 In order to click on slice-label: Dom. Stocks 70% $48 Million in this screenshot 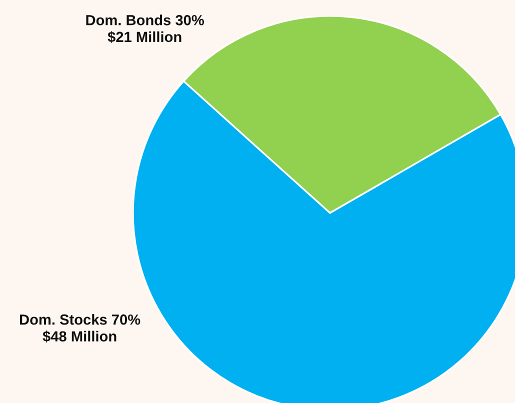, I will do `click(80, 328)`.